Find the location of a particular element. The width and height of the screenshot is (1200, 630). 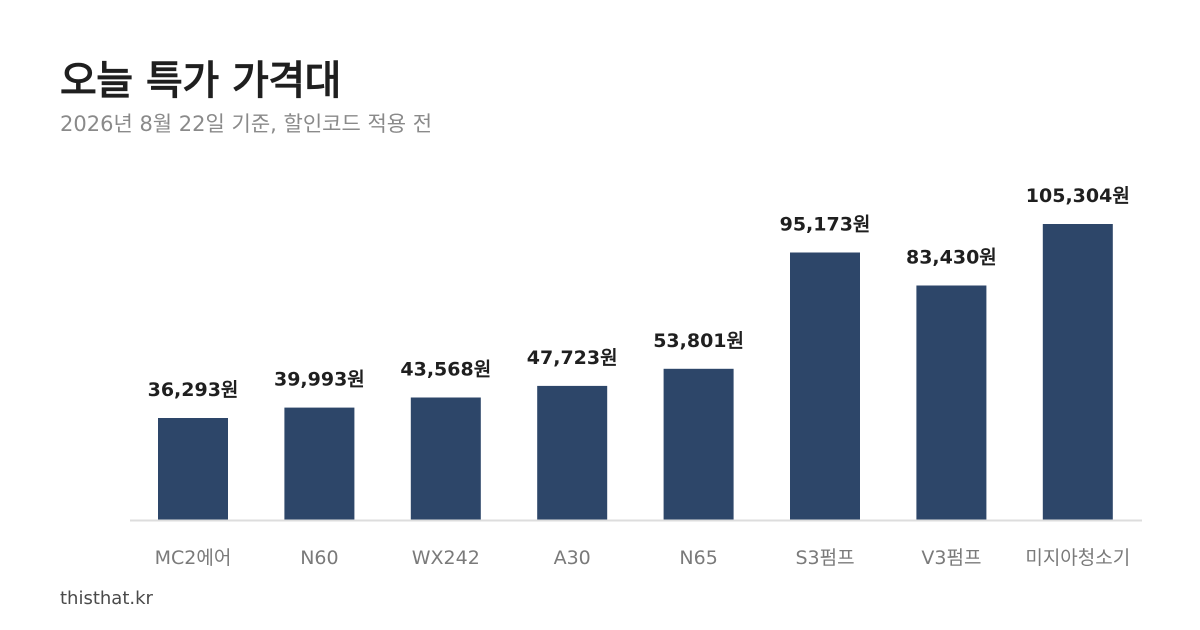

value-label-5: 95,173원 is located at coordinates (825, 225).